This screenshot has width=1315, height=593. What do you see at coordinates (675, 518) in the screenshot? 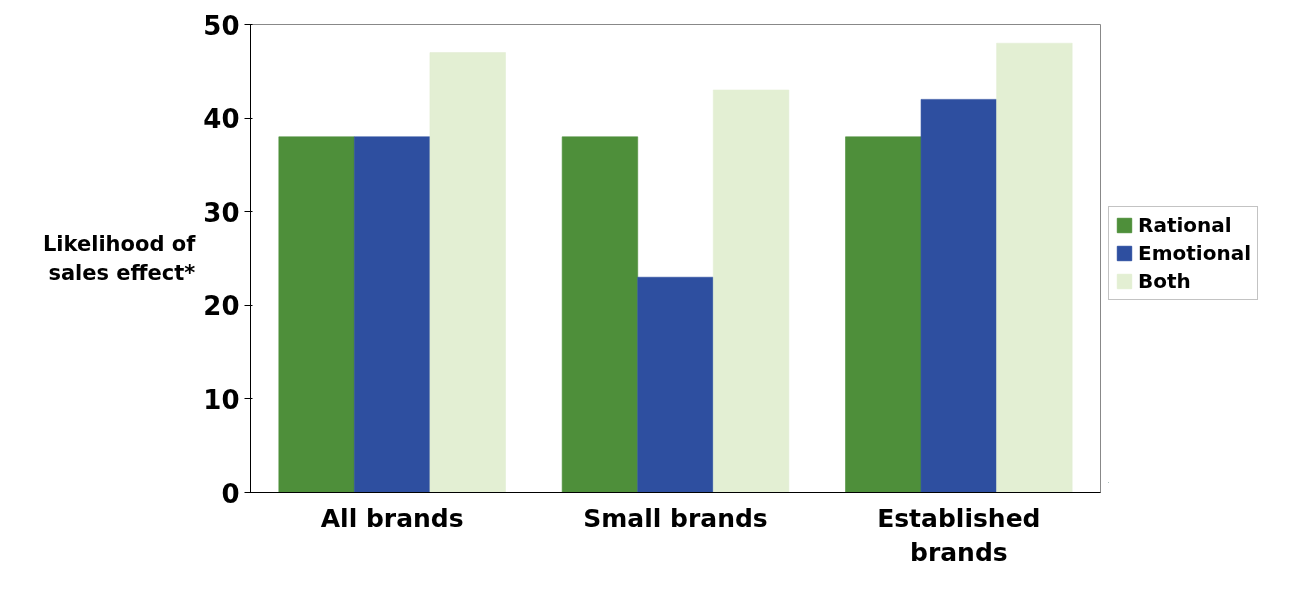
I see `x-tick-label: Small brands` at bounding box center [675, 518].